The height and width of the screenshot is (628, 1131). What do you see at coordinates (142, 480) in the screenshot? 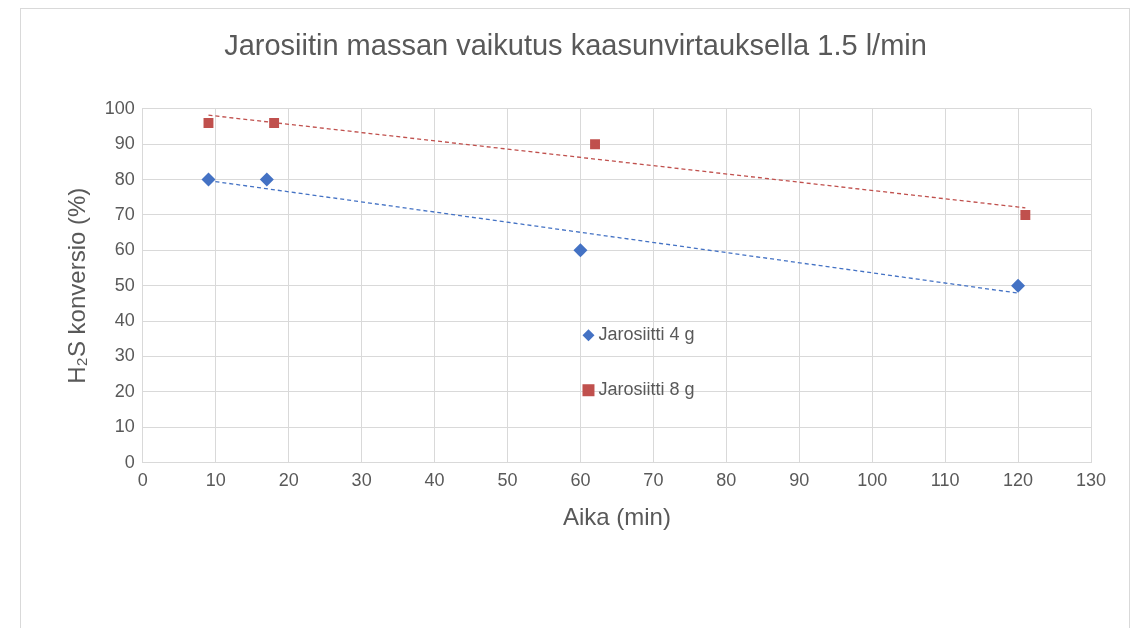
I see `x-tick-label: 0` at bounding box center [142, 480].